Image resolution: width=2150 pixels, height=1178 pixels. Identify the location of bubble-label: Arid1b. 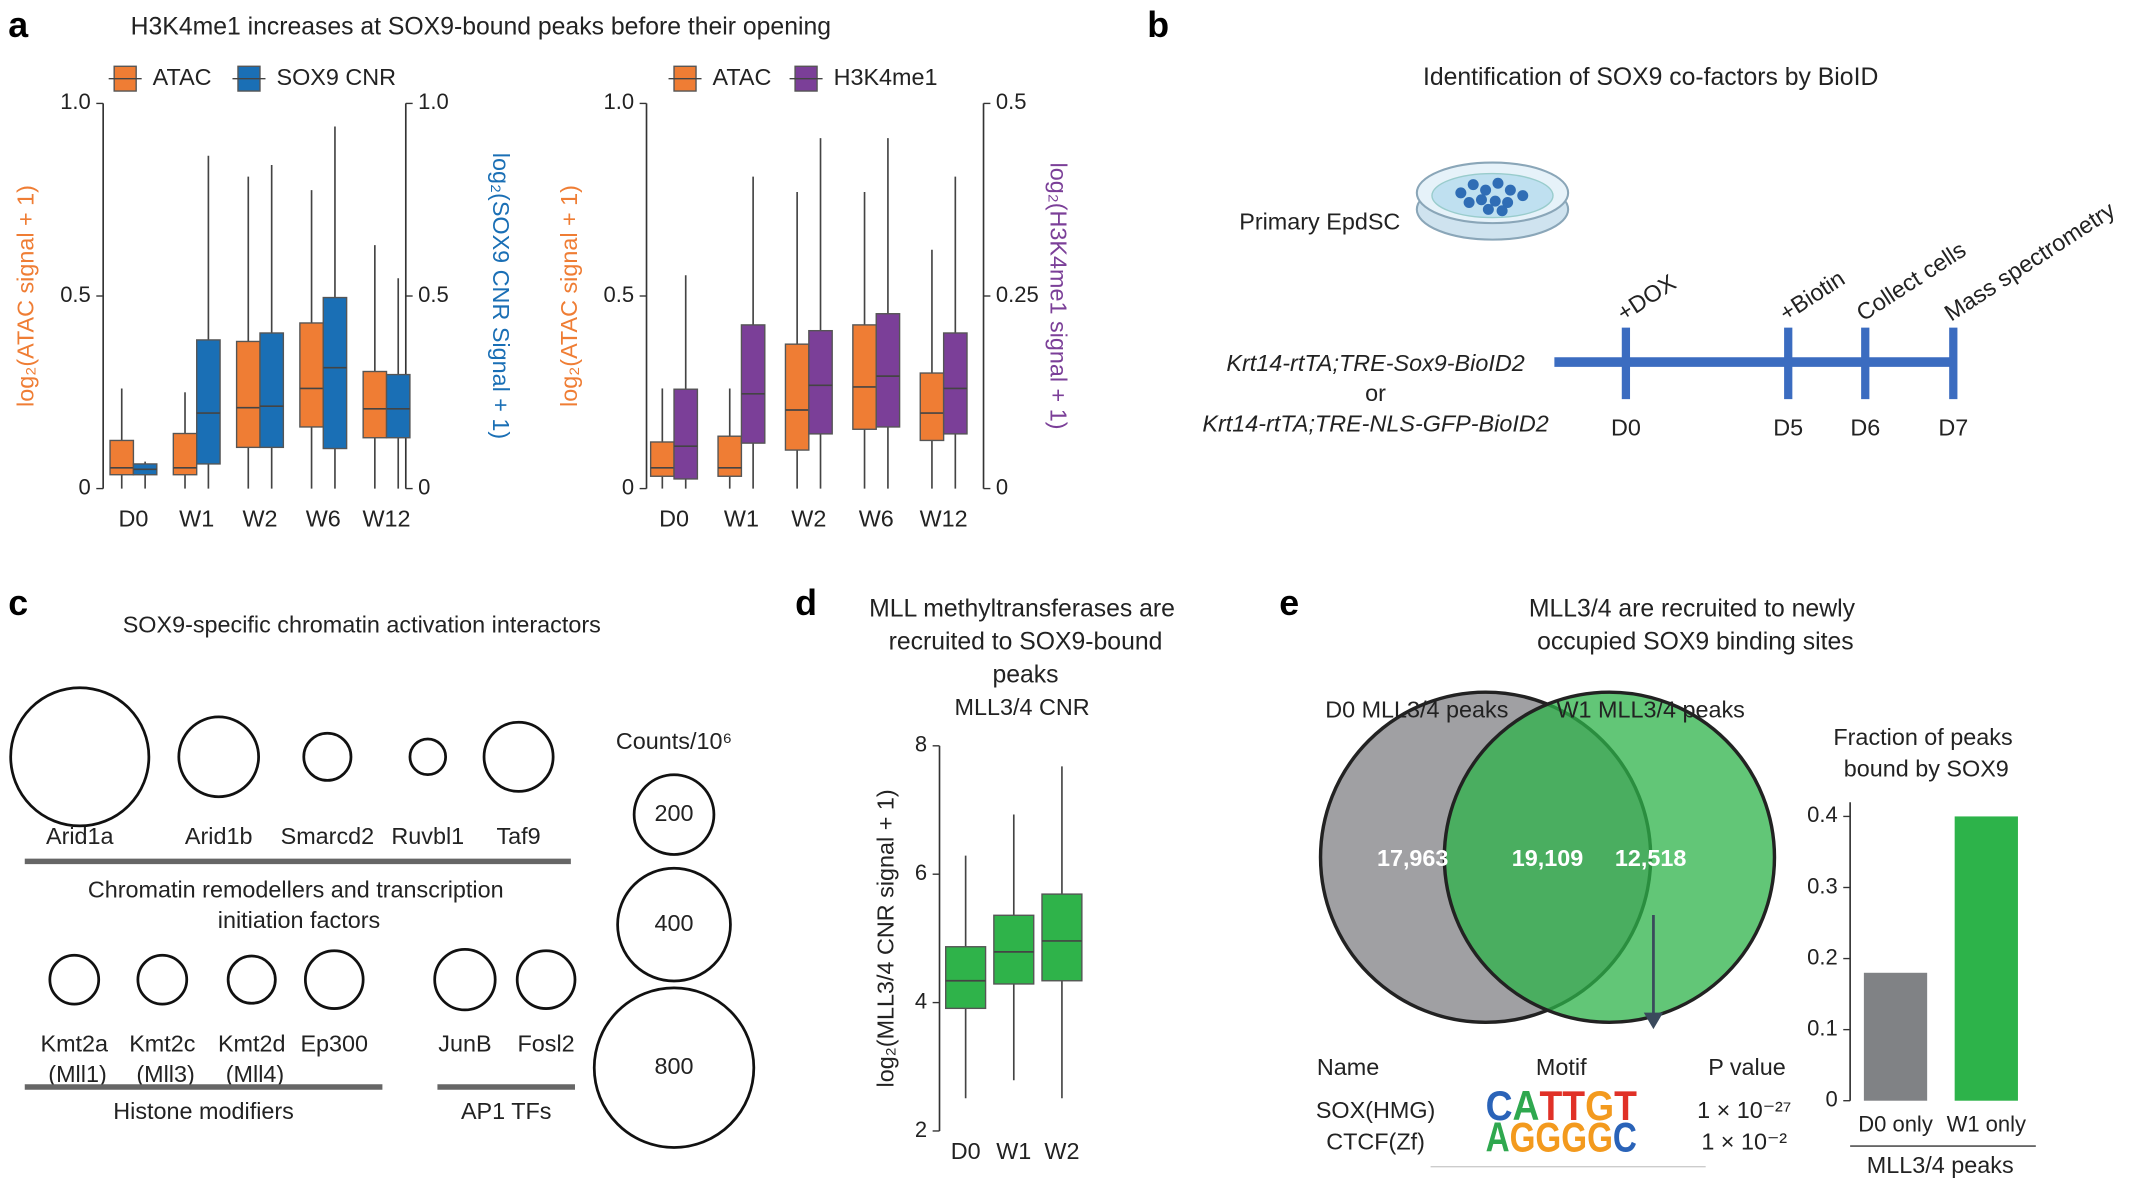
(219, 836).